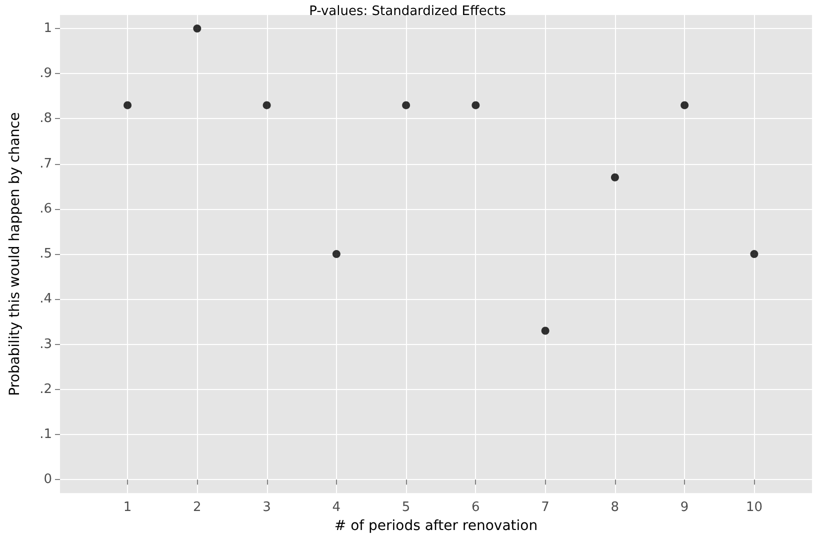 This screenshot has height=538, width=815. What do you see at coordinates (545, 508) in the screenshot?
I see `x-tick-label: 7` at bounding box center [545, 508].